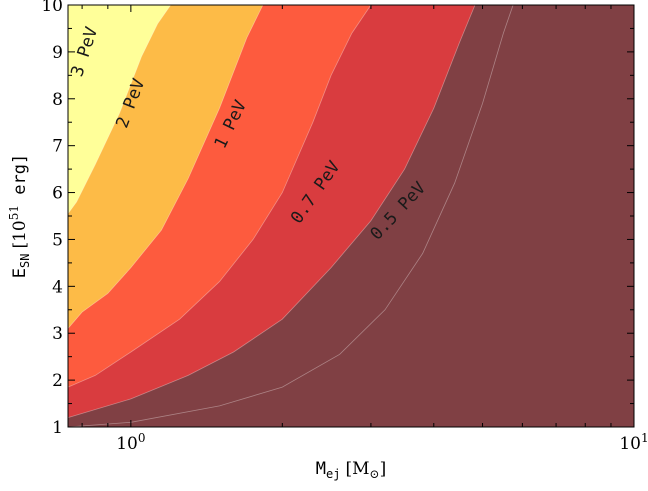  What do you see at coordinates (321, 469) in the screenshot?
I see `x-axis-title-base: M` at bounding box center [321, 469].